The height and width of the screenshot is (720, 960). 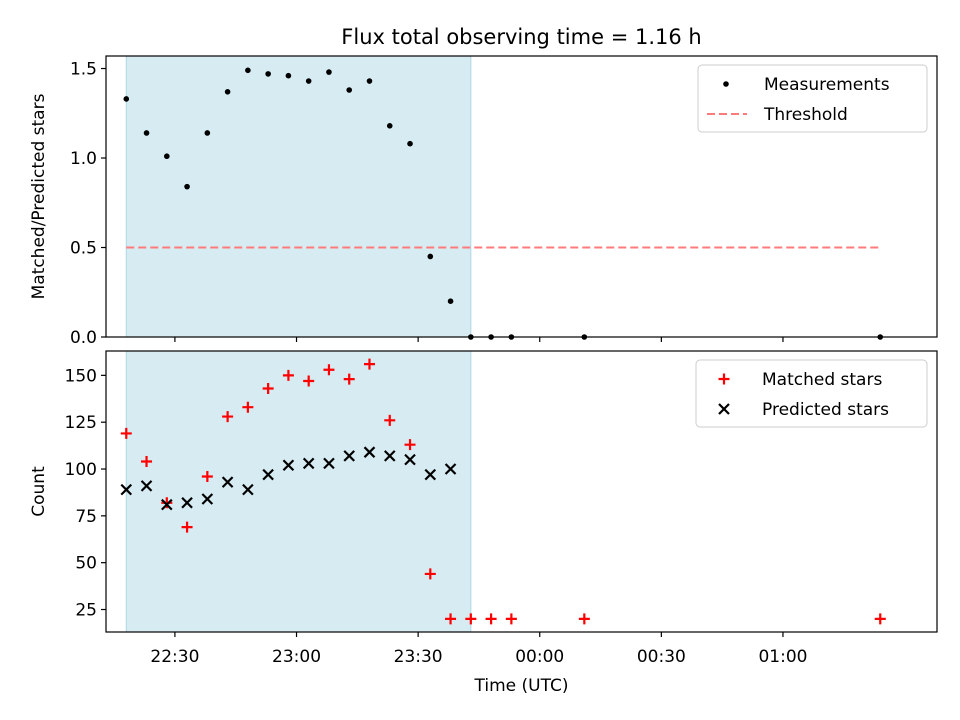 What do you see at coordinates (296, 657) in the screenshot?
I see `x-tick-label: 23:00` at bounding box center [296, 657].